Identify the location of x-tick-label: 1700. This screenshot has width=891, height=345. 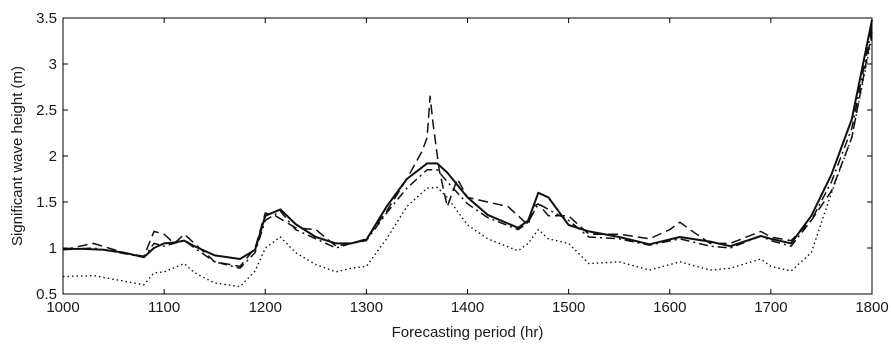
(770, 307).